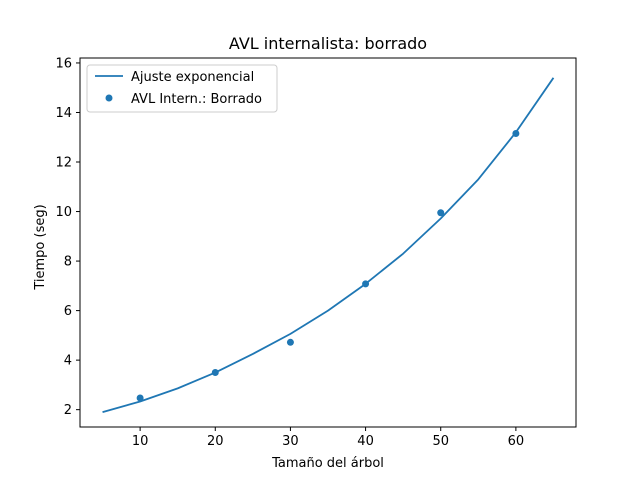 The width and height of the screenshot is (640, 480). Describe the element at coordinates (40, 247) in the screenshot. I see `y-axis-label: Tiempo (seg)` at that location.